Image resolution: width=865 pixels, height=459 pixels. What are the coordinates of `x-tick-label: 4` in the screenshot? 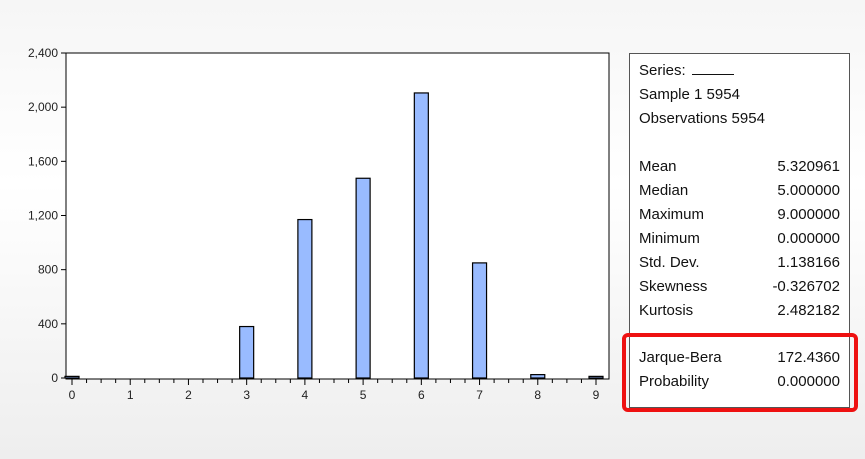 It's located at (305, 395).